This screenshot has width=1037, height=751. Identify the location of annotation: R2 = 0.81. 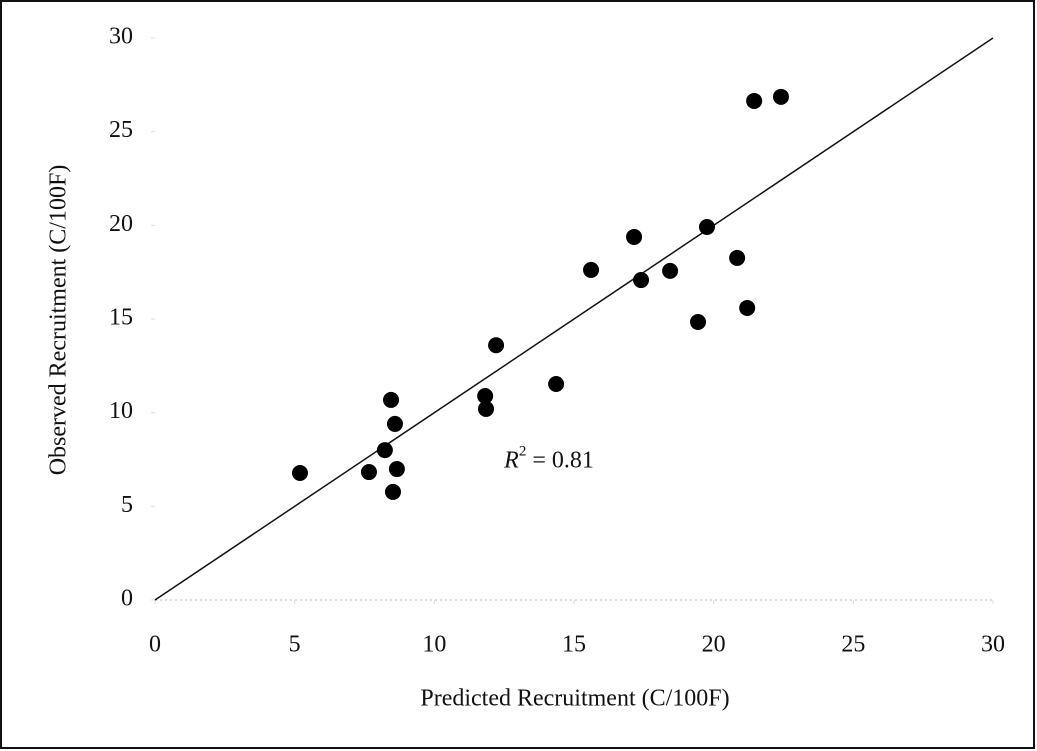
(548, 458).